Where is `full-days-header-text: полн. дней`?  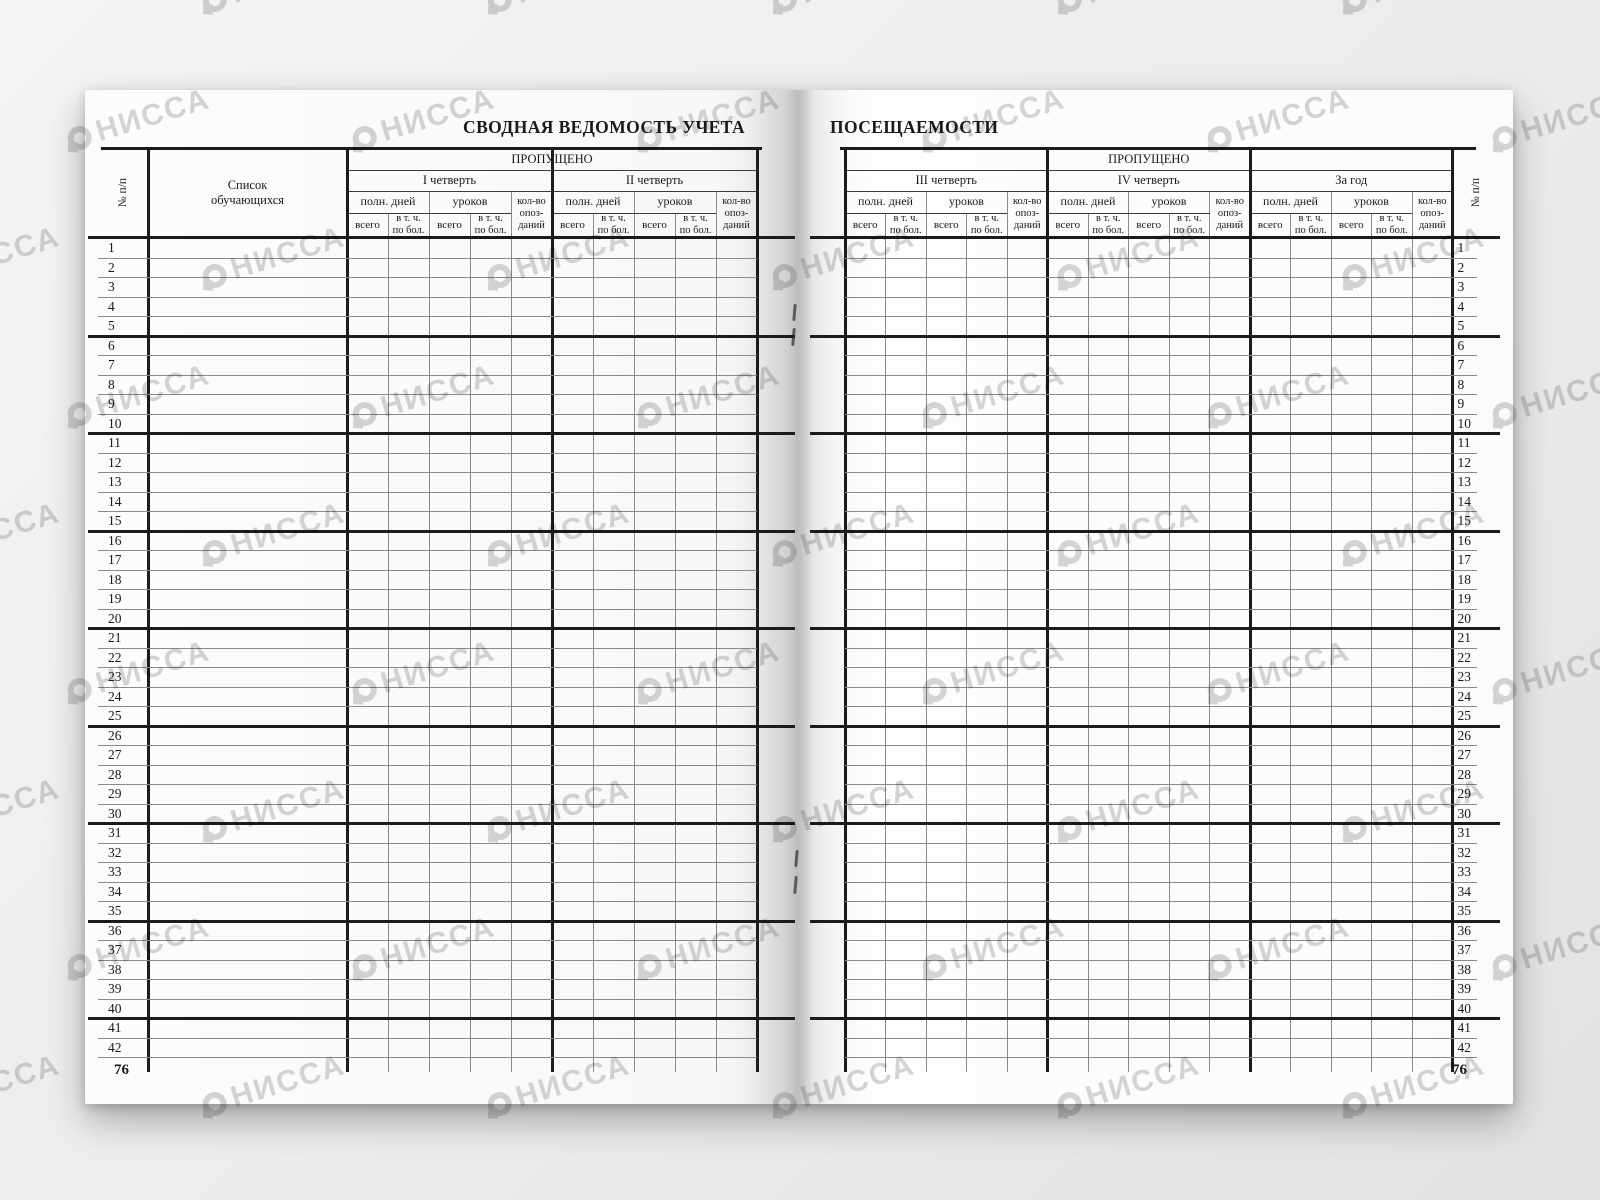
full-days-header-text: полн. дней is located at coordinates (1290, 201).